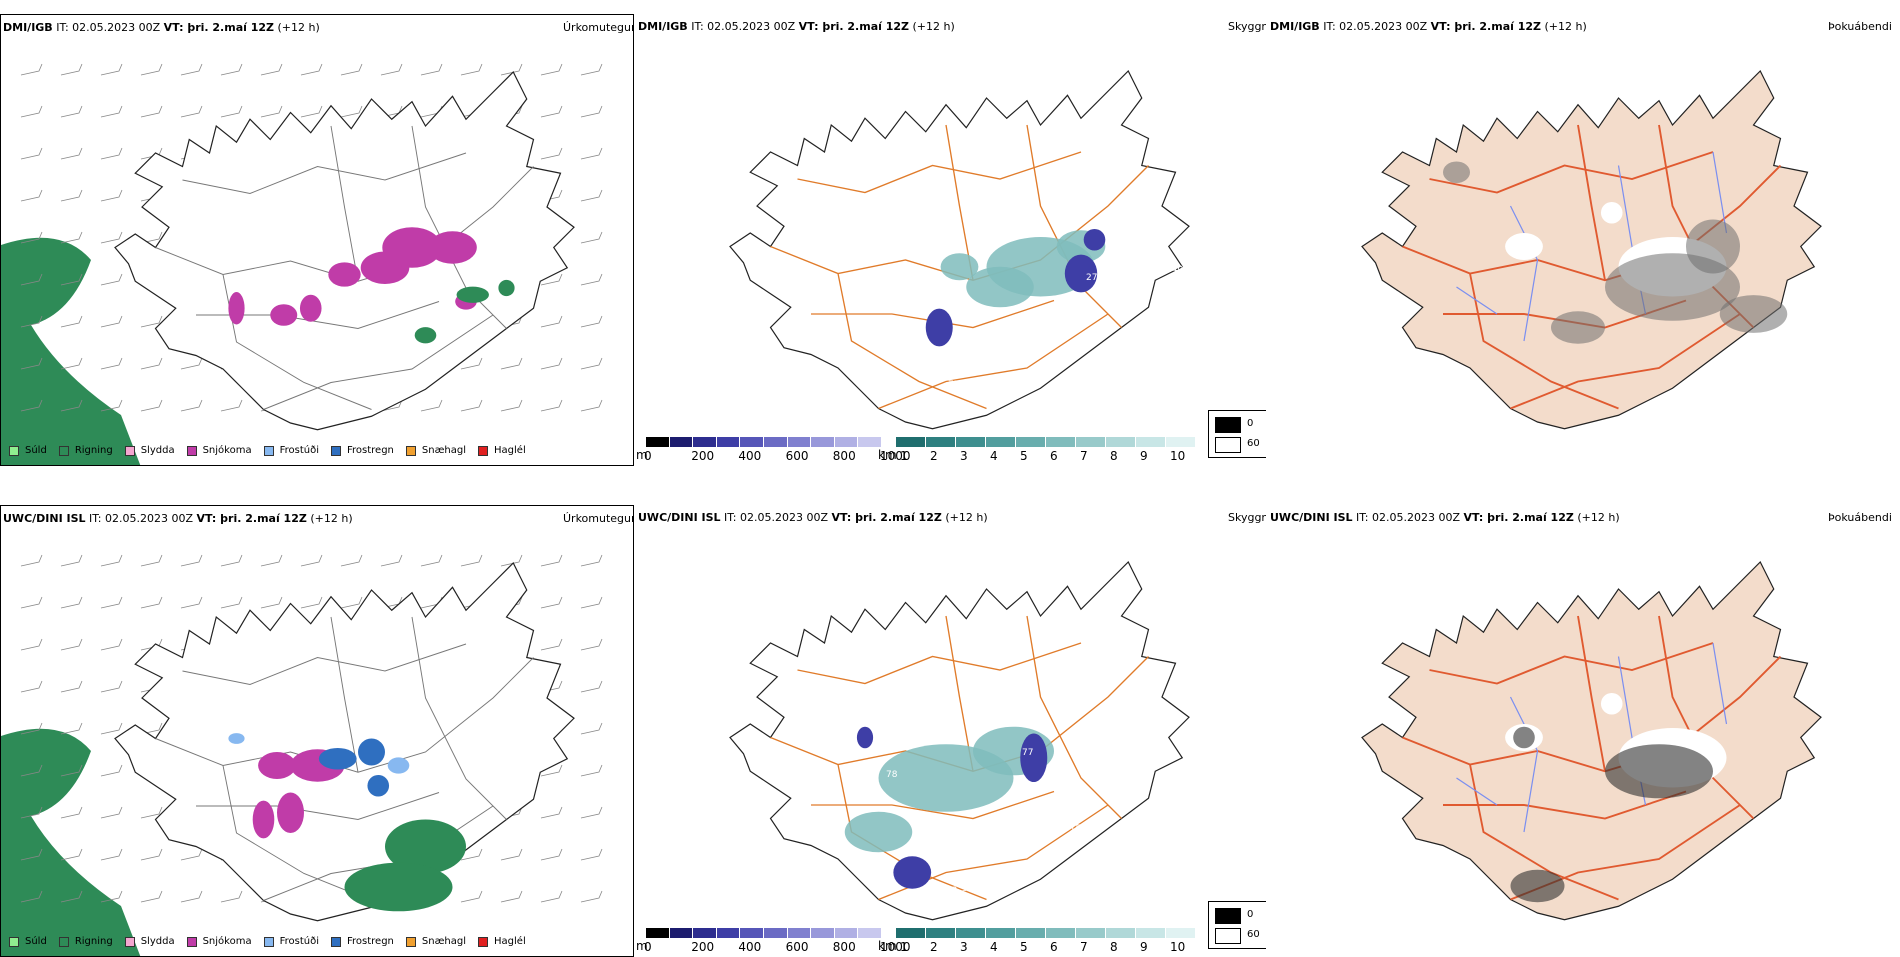 Image resolution: width=1900 pixels, height=957 pixels. Describe the element at coordinates (1237, 434) in the screenshot. I see `fog-legend: 0 60` at that location.